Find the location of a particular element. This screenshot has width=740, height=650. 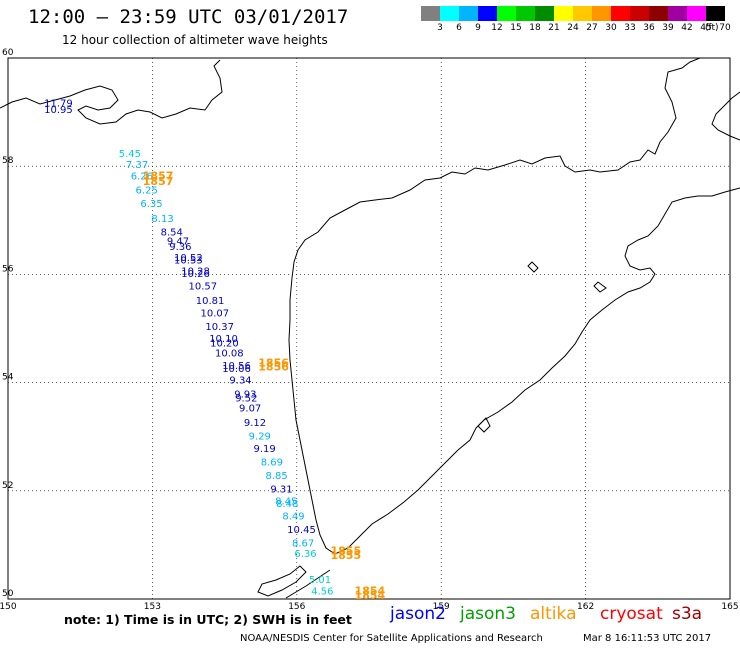

legend-s3a: s3a is located at coordinates (687, 614).